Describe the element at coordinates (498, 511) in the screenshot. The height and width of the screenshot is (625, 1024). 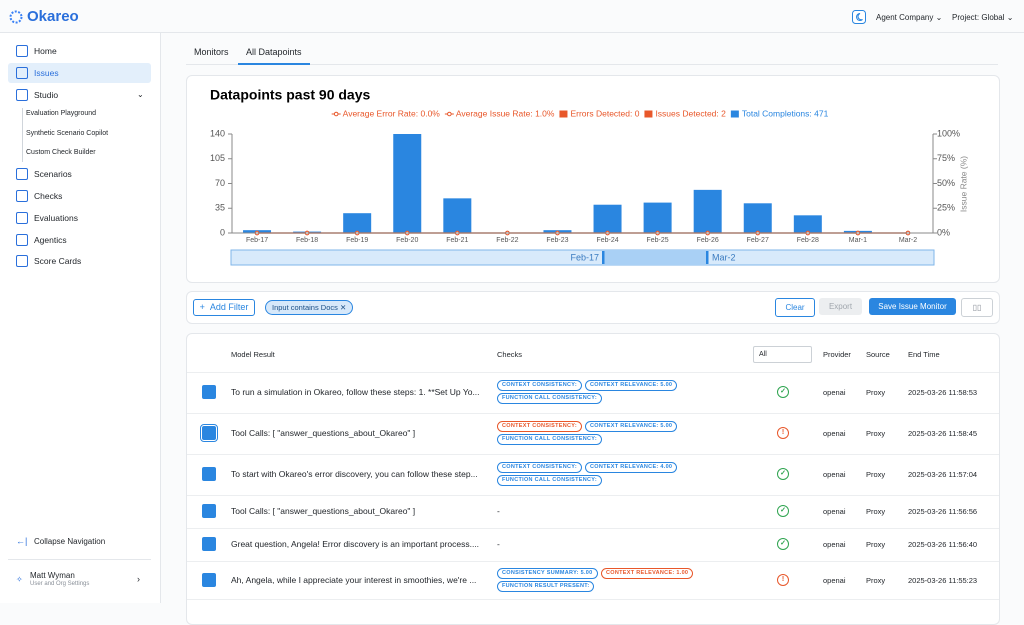
I see `checks-empty: -` at that location.